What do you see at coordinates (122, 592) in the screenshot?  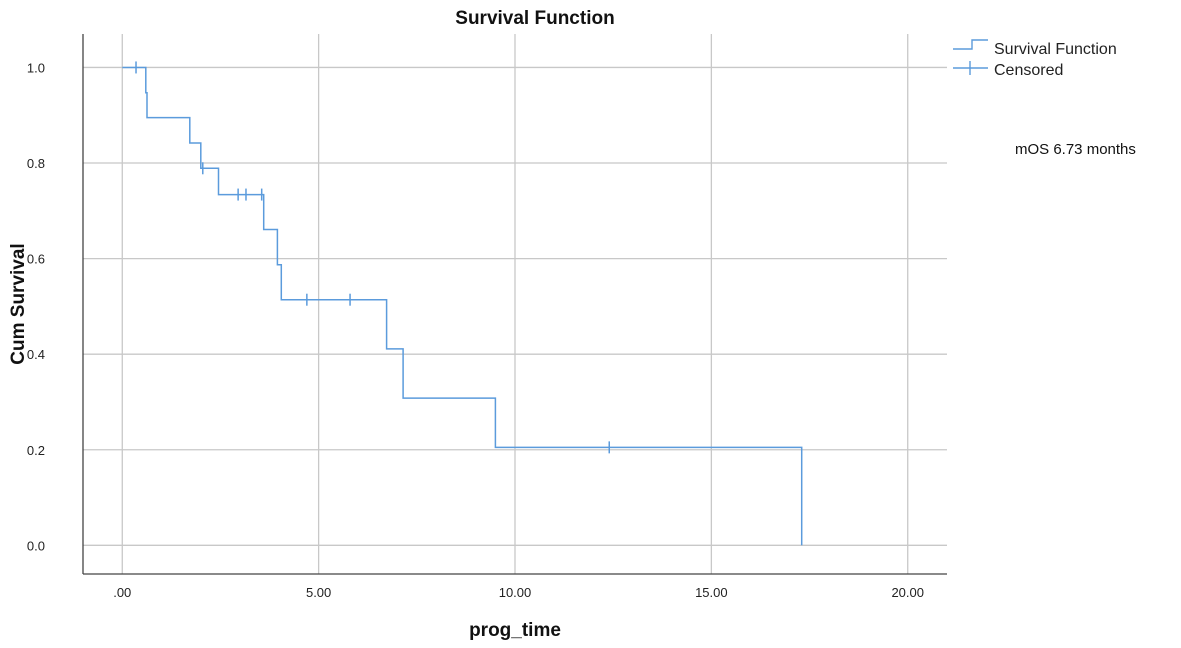 I see `x-tick-label-0: .00` at bounding box center [122, 592].